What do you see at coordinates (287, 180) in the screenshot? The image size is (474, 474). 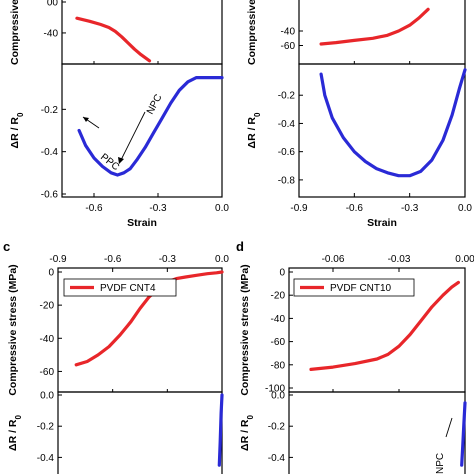 I see `y-tick-label: -0.8` at bounding box center [287, 180].